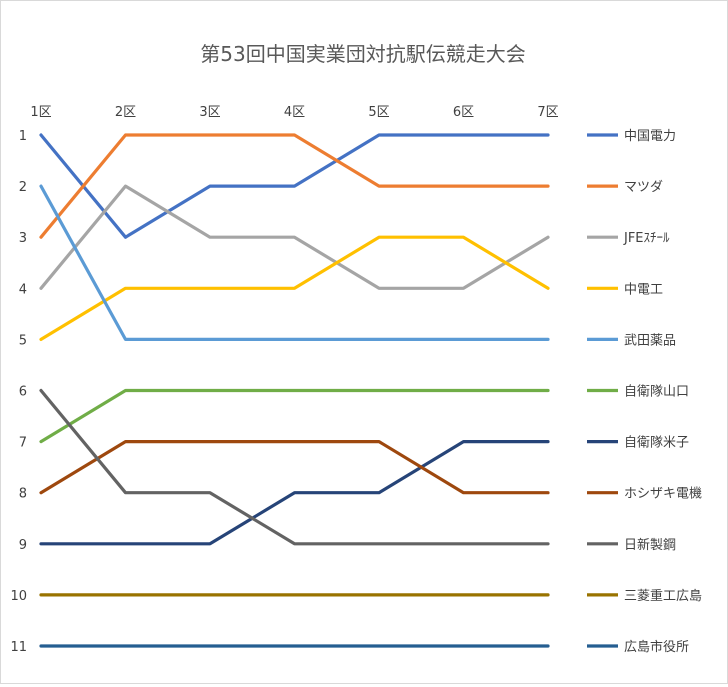 This screenshot has width=728, height=687. What do you see at coordinates (23, 238) in the screenshot?
I see `y-tick-label: 3` at bounding box center [23, 238].